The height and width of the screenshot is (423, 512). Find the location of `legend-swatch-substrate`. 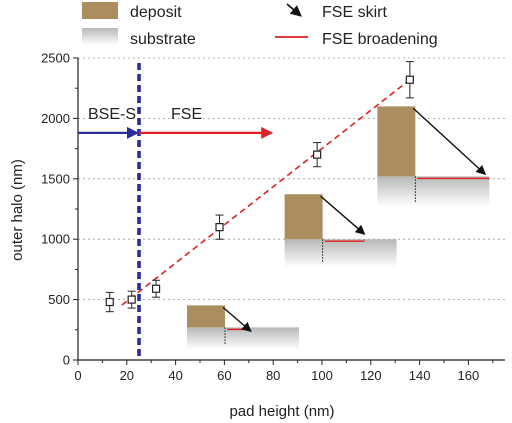

legend-swatch-substrate is located at coordinates (100, 36).